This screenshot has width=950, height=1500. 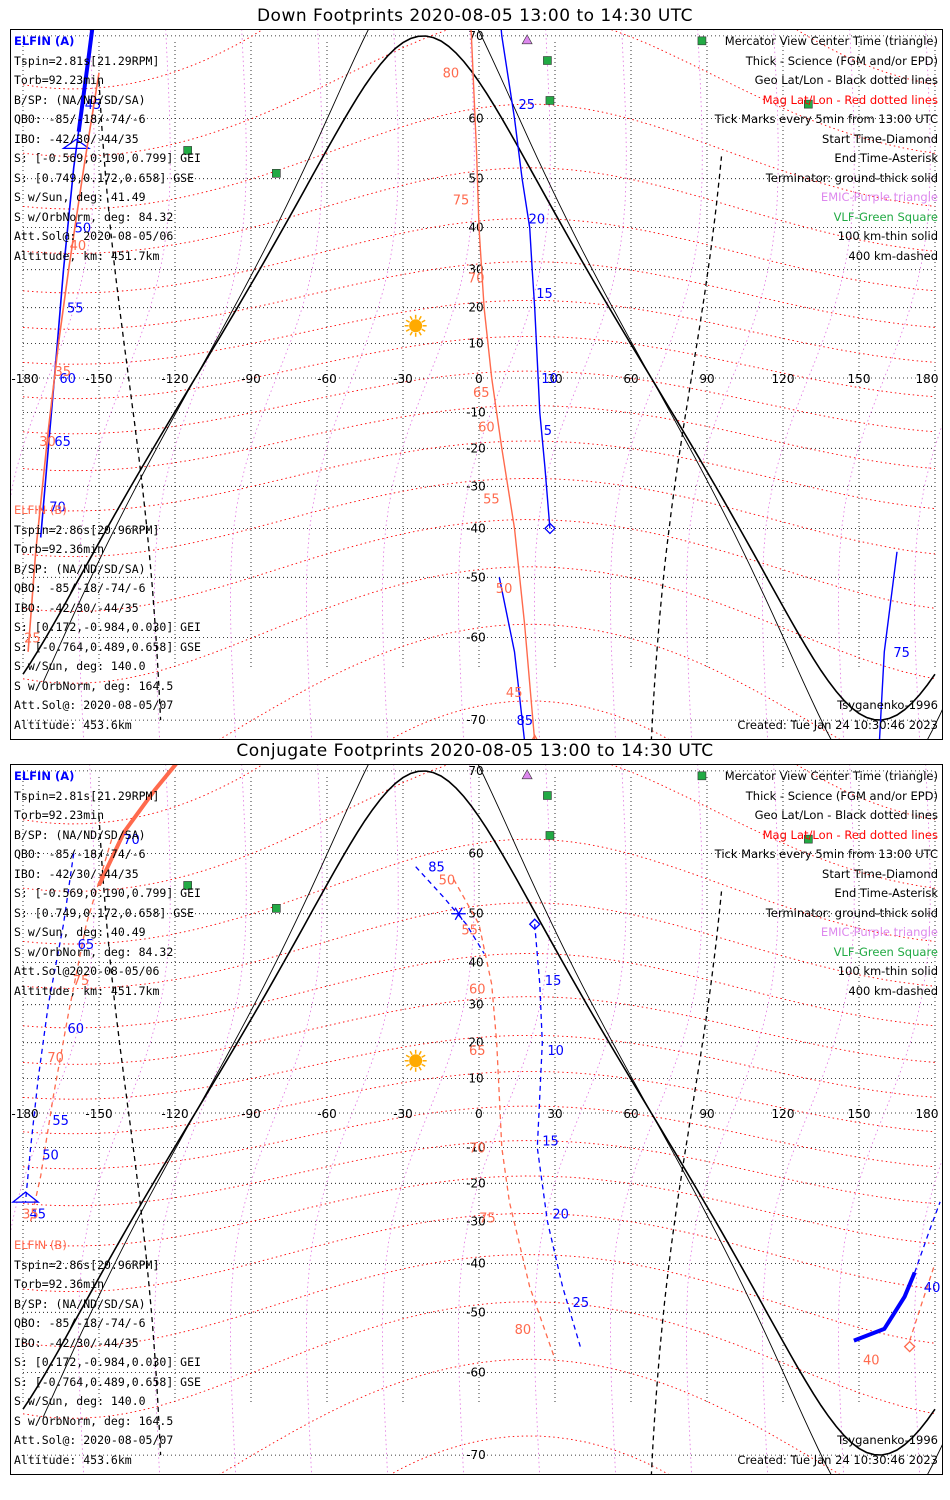 I want to click on legend-item: Start Time-Diamond, so click(x=880, y=873).